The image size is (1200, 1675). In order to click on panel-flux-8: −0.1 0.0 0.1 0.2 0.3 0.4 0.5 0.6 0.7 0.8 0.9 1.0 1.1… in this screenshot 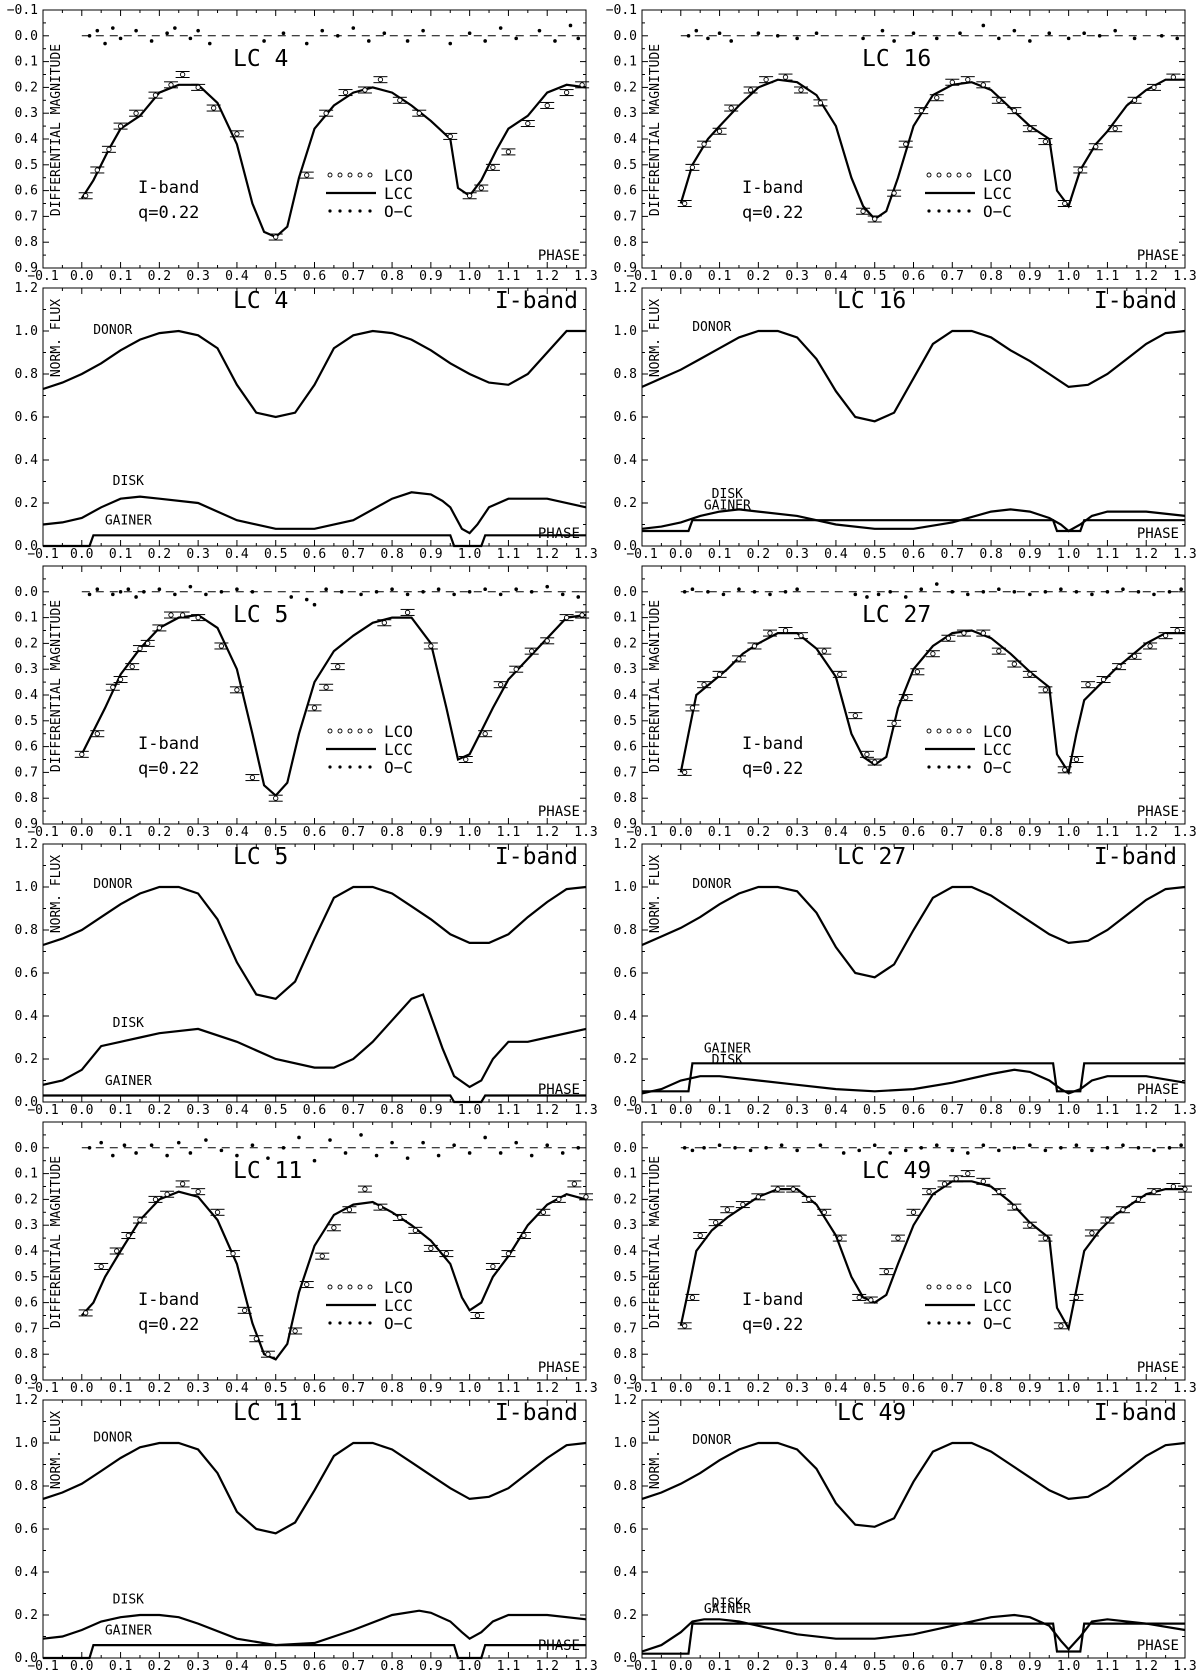, I will do `click(905, 977)`.